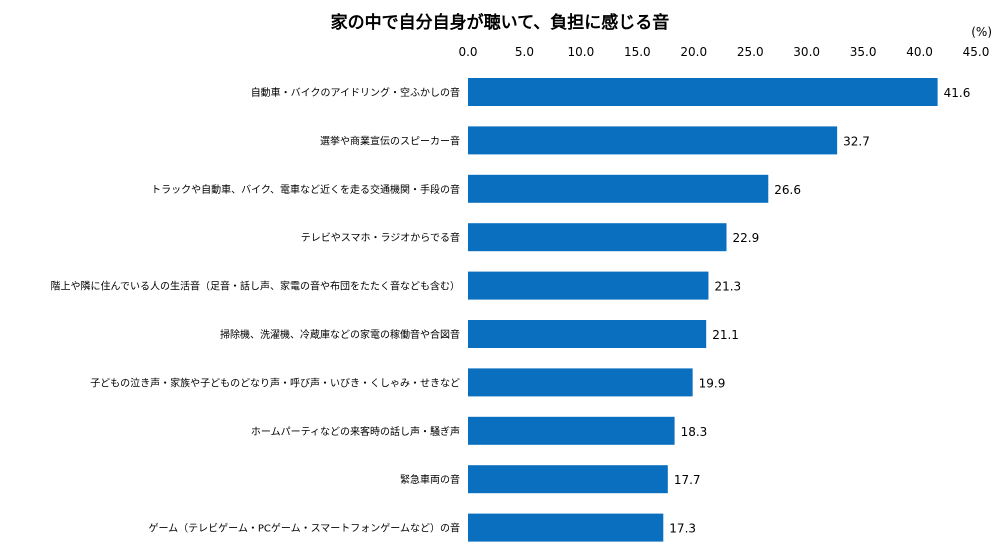 This screenshot has width=1000, height=556. I want to click on x-tick-label: 35.0, so click(863, 52).